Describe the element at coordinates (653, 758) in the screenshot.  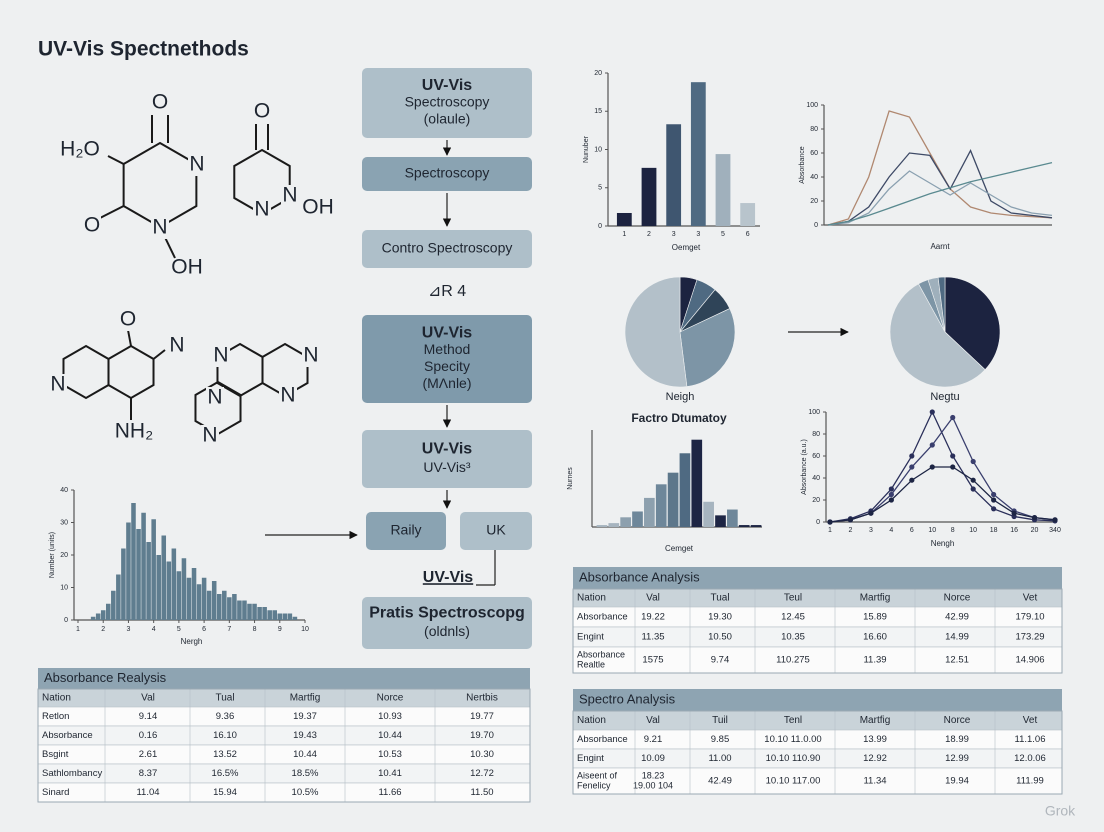
I see `table-cell: 10.09` at that location.